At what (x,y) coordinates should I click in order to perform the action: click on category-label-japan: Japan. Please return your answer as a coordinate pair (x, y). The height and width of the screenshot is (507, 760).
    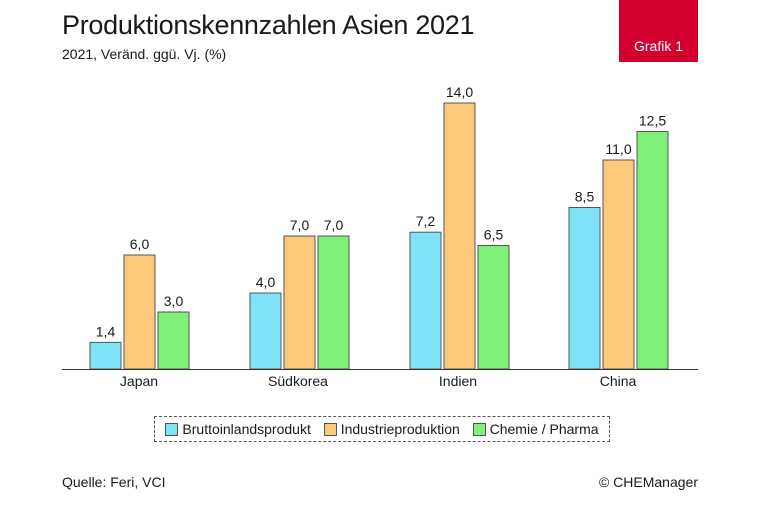
    Looking at the image, I should click on (139, 381).